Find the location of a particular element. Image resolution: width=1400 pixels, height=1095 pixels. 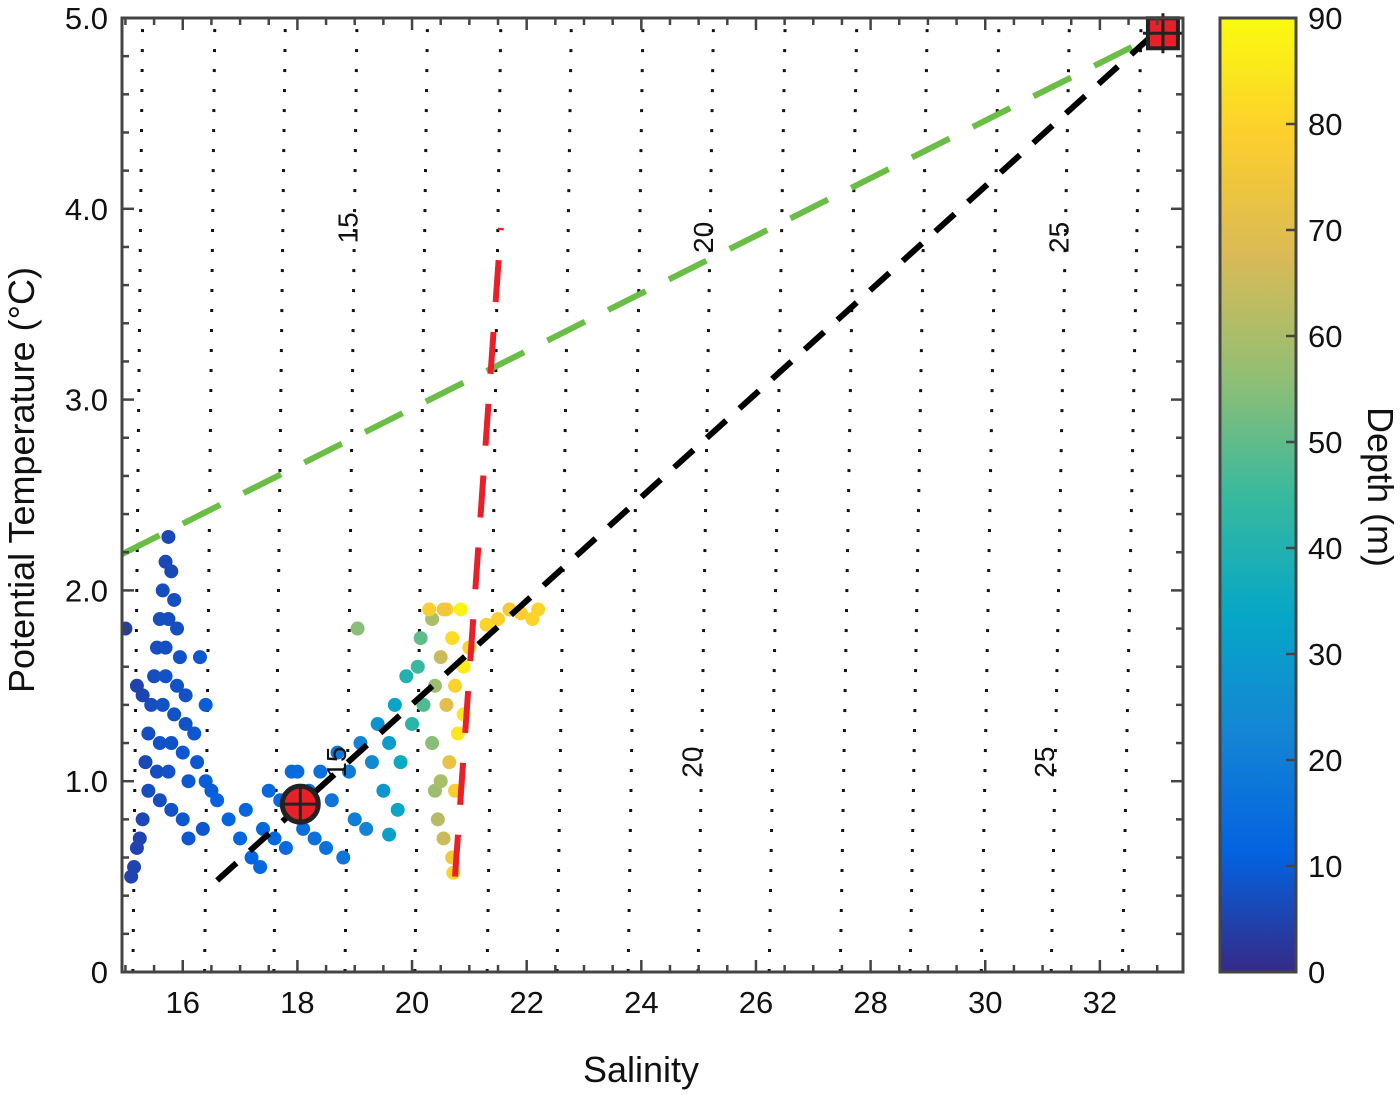

colorbar-tick-label: 60 is located at coordinates (1325, 336).